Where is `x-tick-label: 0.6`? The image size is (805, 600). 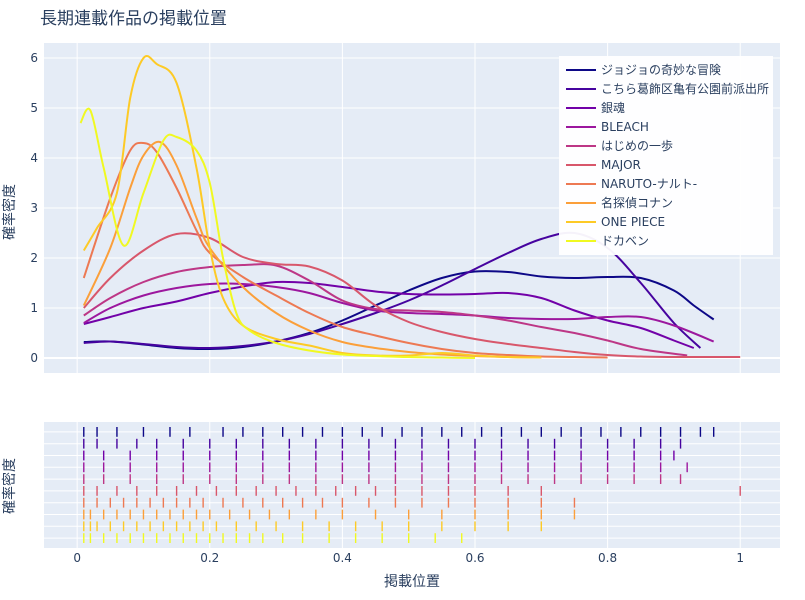 x-tick-label: 0.6 is located at coordinates (474, 558).